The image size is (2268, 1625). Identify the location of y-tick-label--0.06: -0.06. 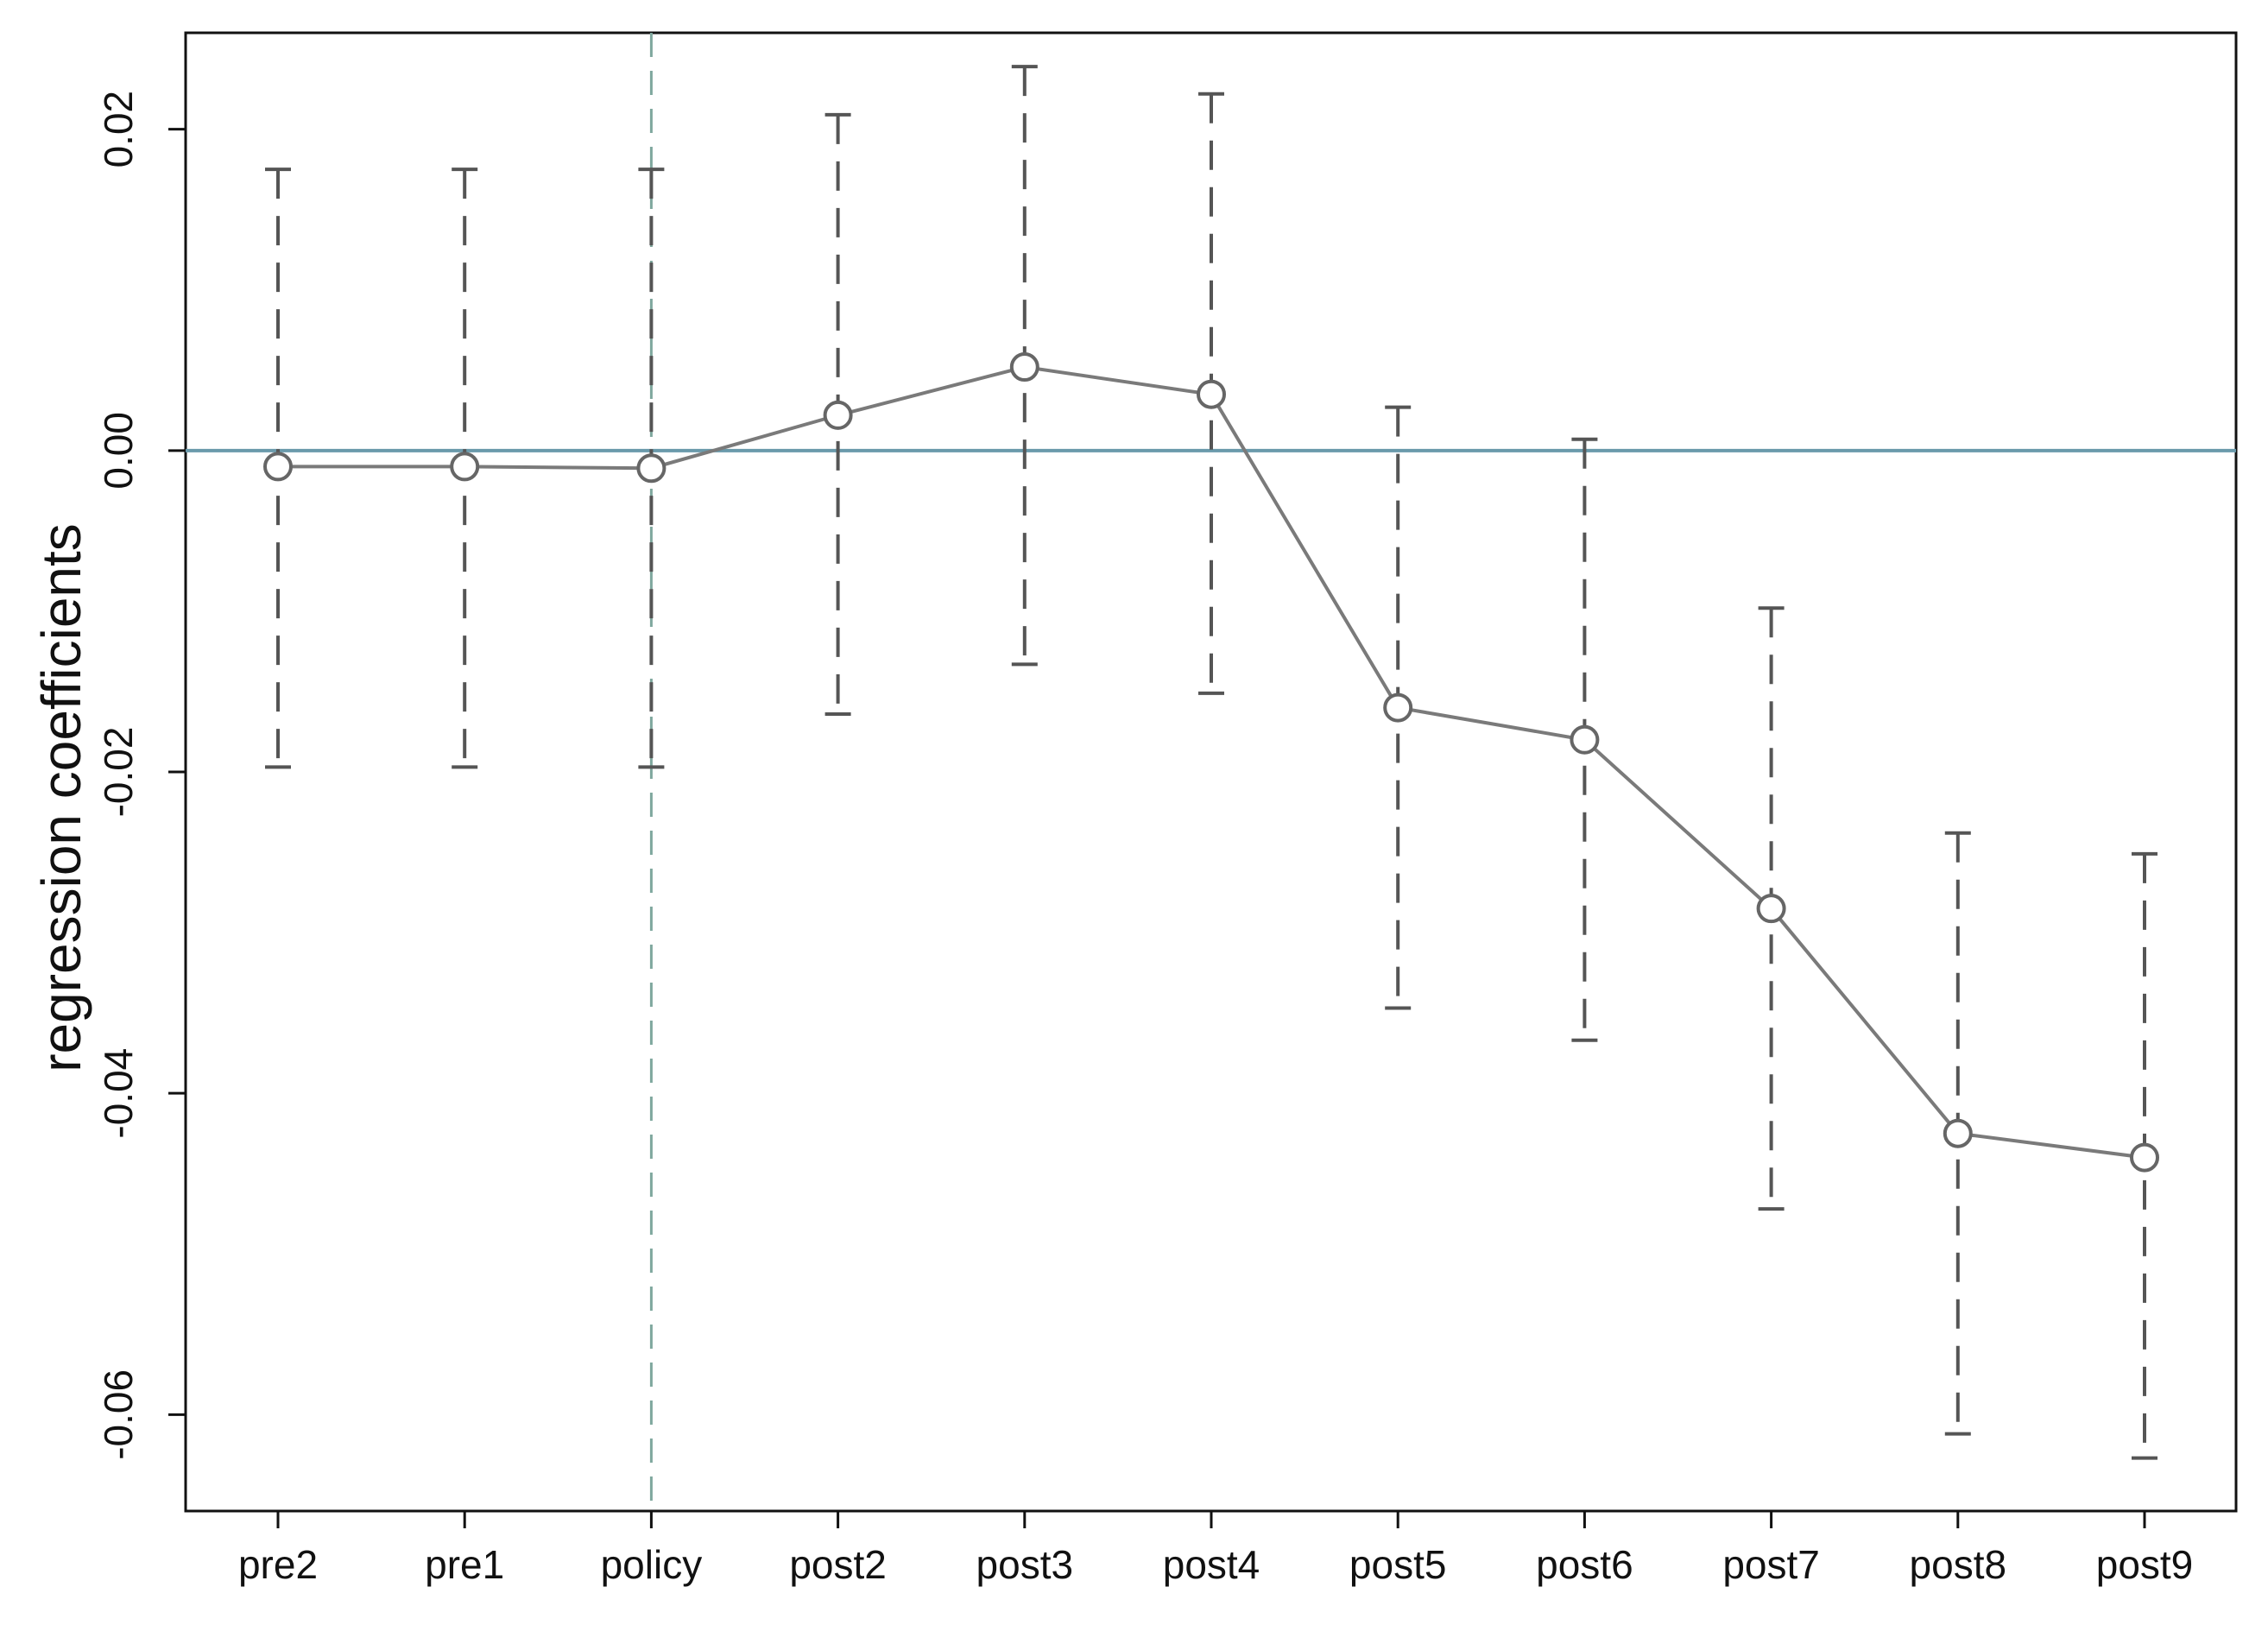
(119, 1414).